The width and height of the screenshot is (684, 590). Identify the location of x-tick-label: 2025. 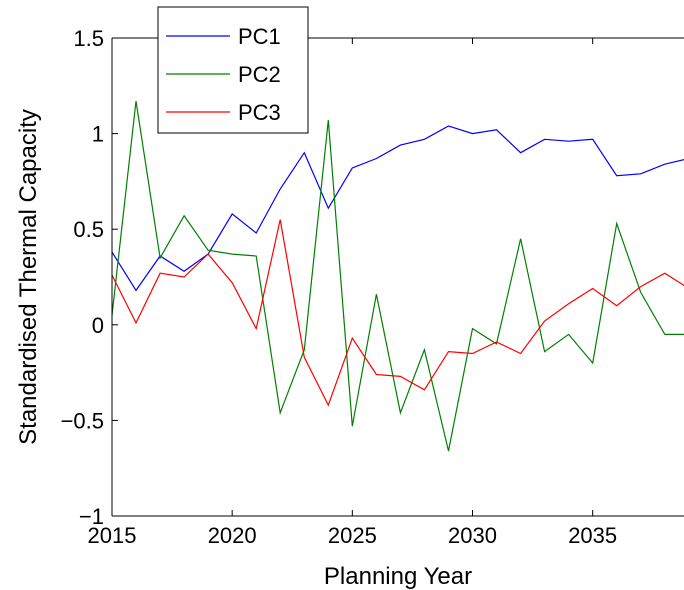
(352, 535).